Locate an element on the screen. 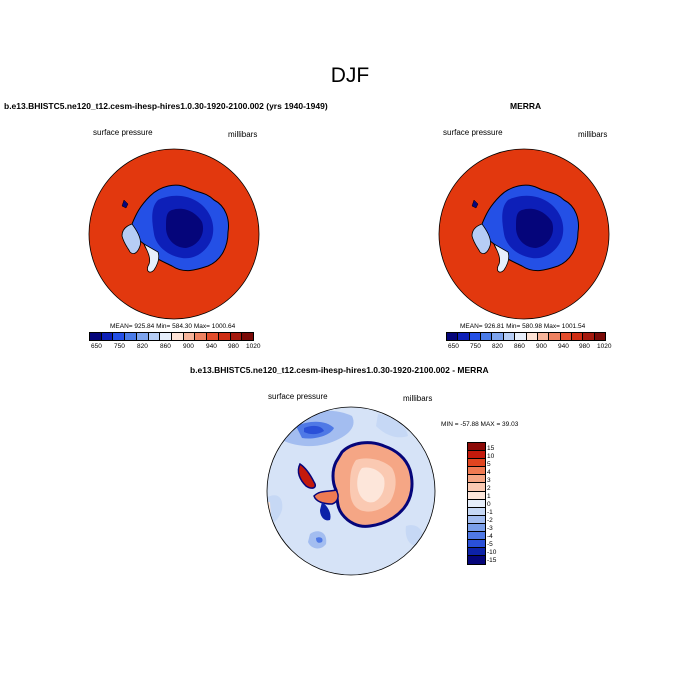 The height and width of the screenshot is (700, 700). colorbar-merra-tick: 1020 is located at coordinates (604, 346).